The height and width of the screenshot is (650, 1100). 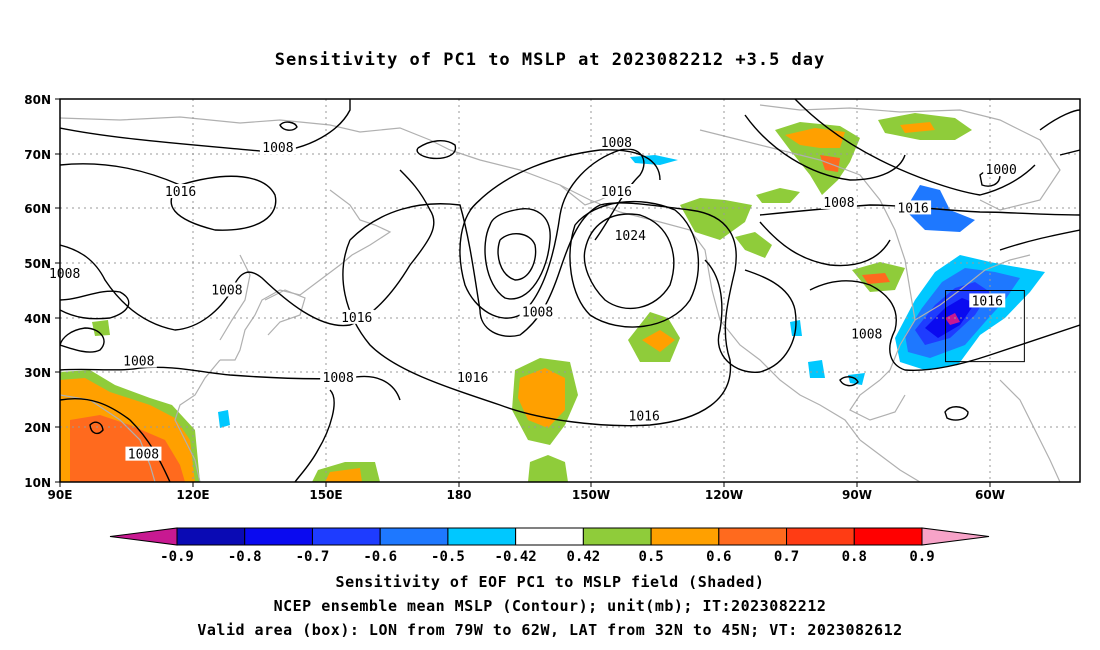 What do you see at coordinates (192, 495) in the screenshot?
I see `lon-label: 120E` at bounding box center [192, 495].